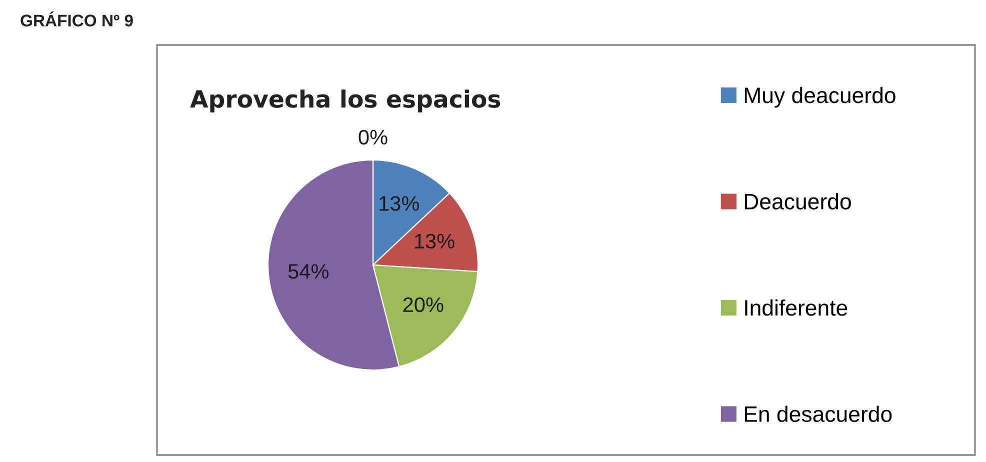 The width and height of the screenshot is (986, 462). Describe the element at coordinates (308, 271) in the screenshot. I see `data-label: 54%` at that location.